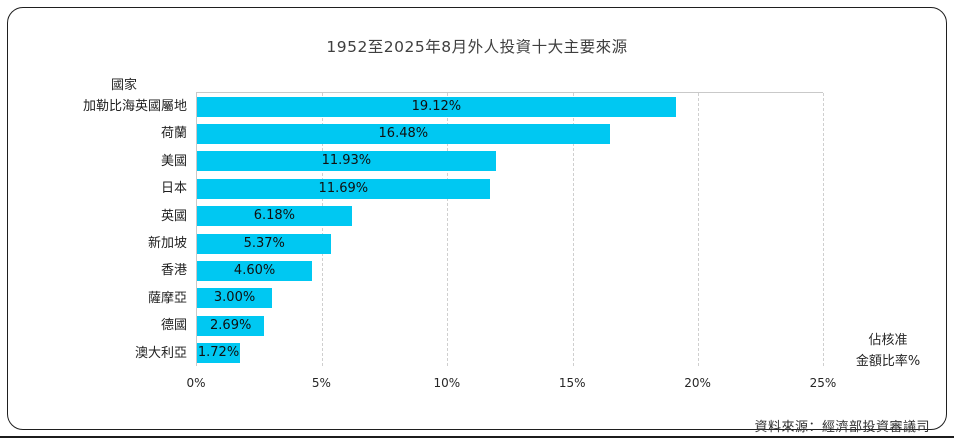 This screenshot has height=446, width=954. Describe the element at coordinates (124, 85) in the screenshot. I see `y-axis-title: 國家` at that location.